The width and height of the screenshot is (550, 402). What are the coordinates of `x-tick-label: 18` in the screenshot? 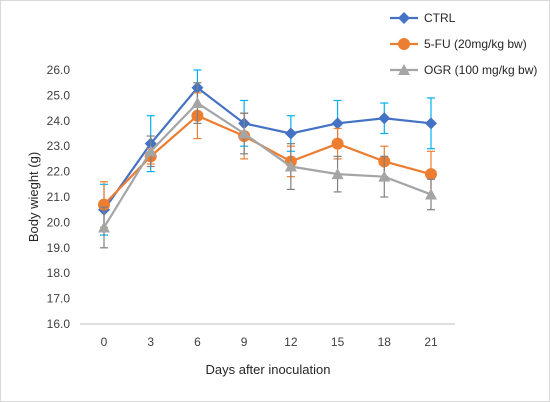 It's located at (385, 342).